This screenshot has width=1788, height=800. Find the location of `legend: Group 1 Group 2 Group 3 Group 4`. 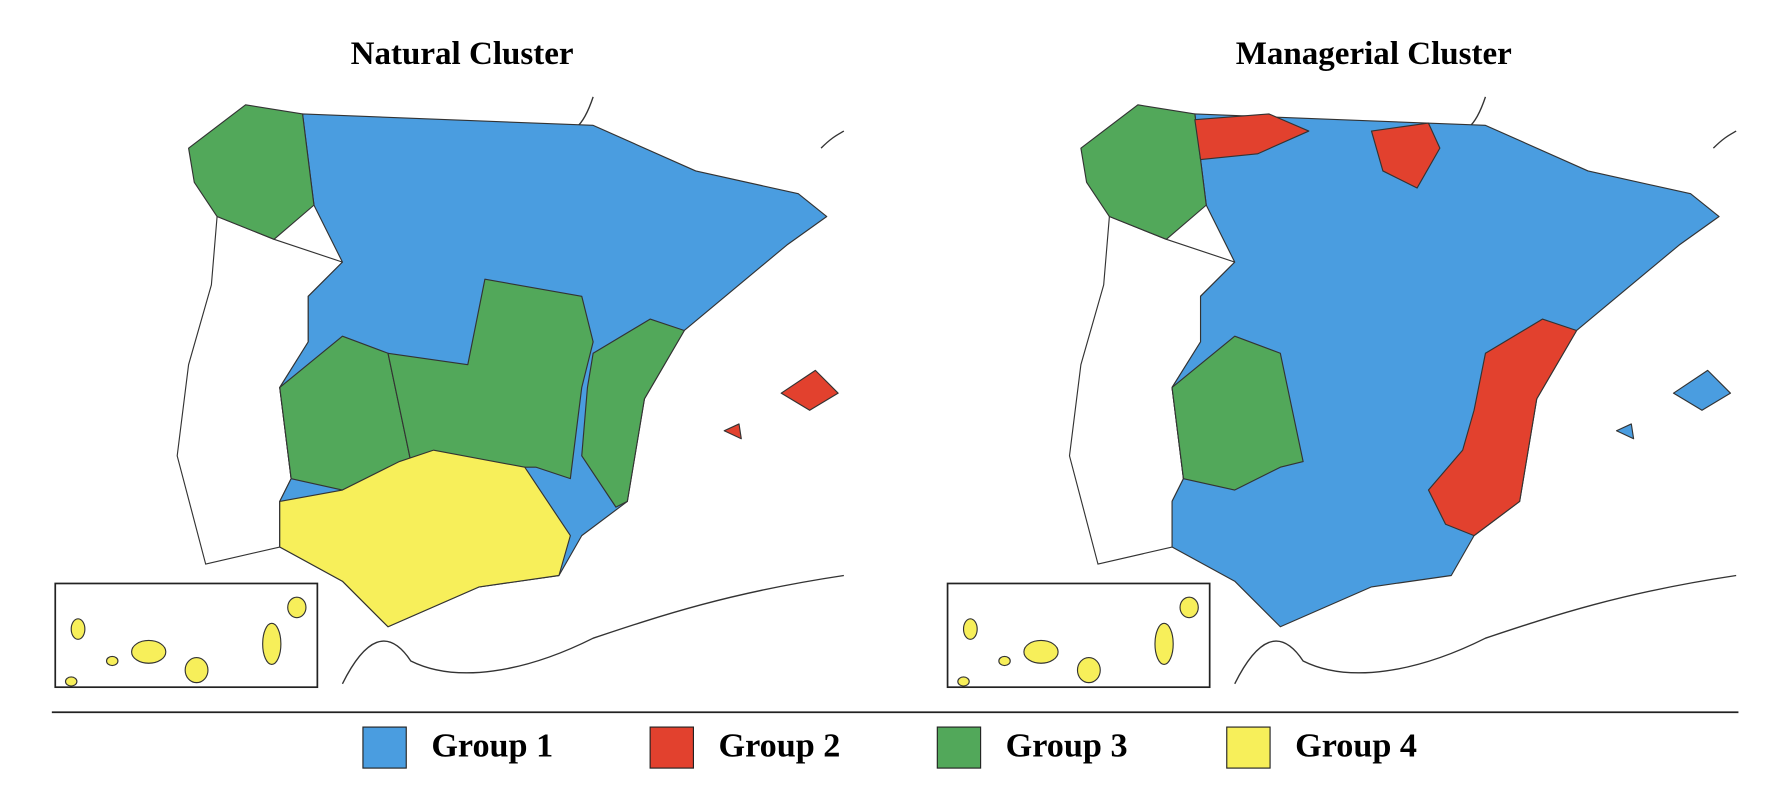

legend: Group 1 Group 2 Group 3 Group 4 is located at coordinates (889, 747).